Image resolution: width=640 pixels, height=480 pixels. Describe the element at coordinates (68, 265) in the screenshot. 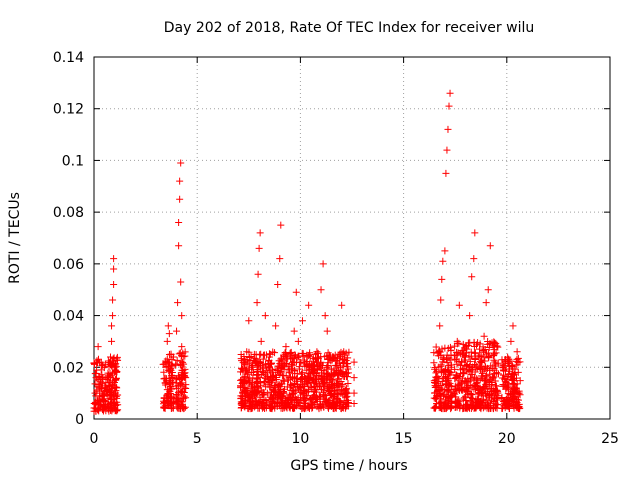

I see `y-tick-label: 0.06` at that location.